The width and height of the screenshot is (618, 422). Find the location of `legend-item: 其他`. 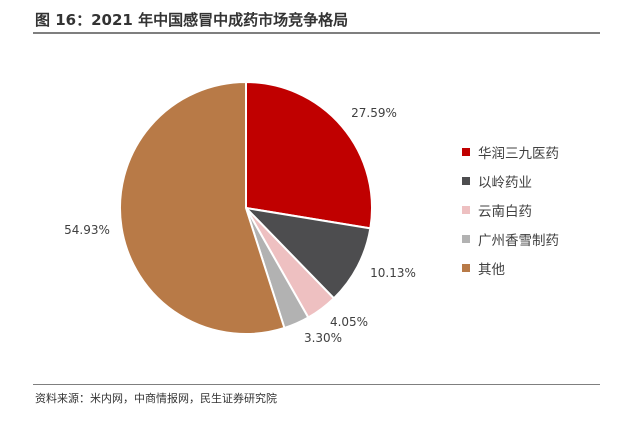

legend-item: 其他 is located at coordinates (510, 268).